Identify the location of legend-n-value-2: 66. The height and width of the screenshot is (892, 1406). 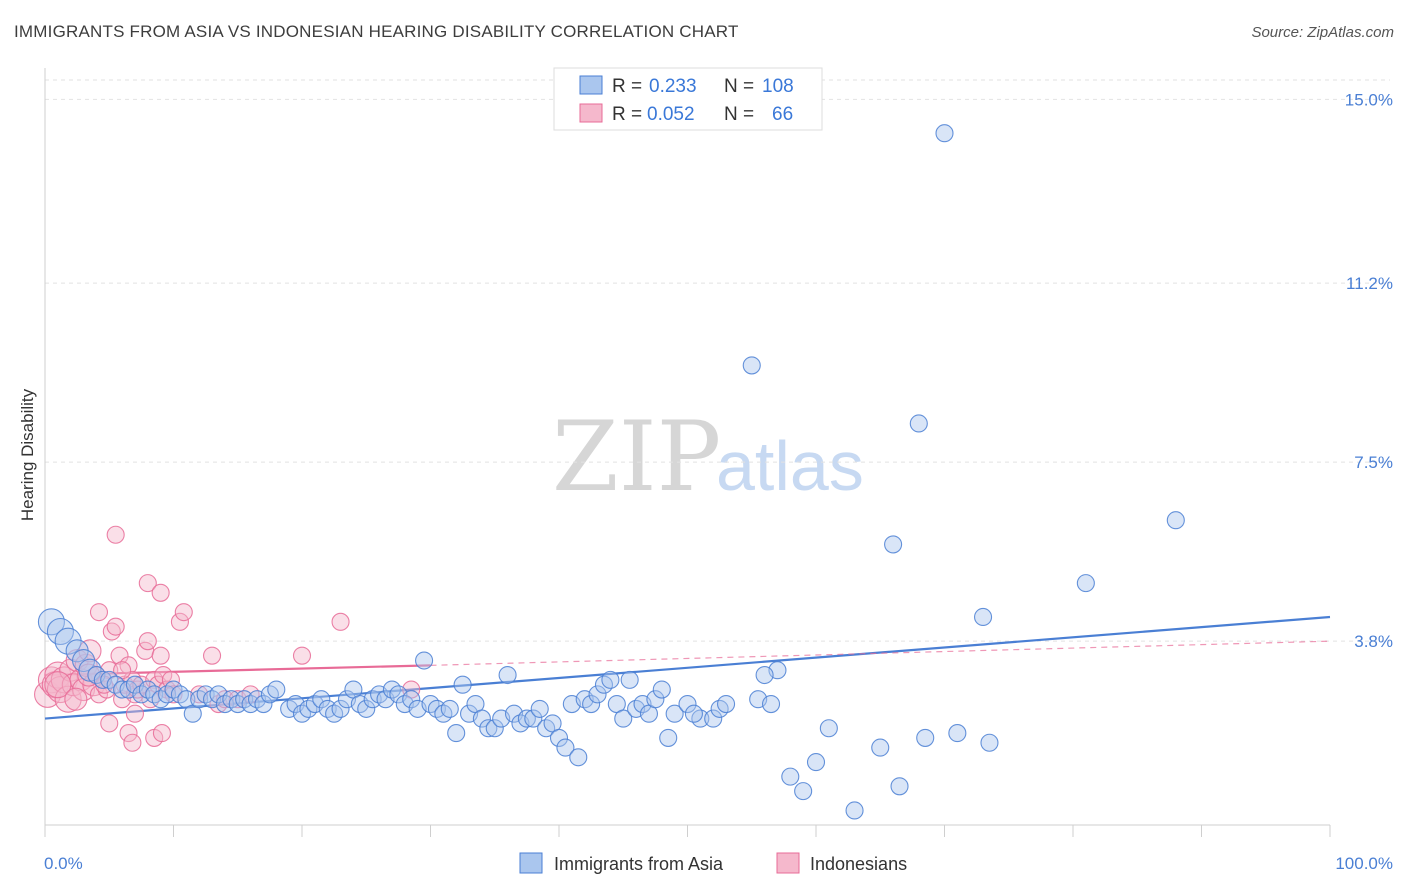
(782, 114).